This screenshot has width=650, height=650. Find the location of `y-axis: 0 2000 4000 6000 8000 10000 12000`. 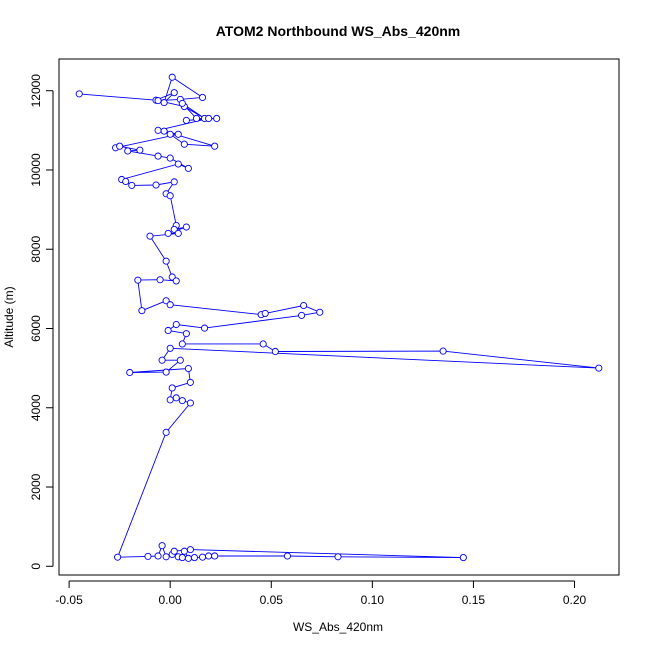

y-axis: 0 2000 4000 6000 8000 10000 12000 is located at coordinates (41, 322).